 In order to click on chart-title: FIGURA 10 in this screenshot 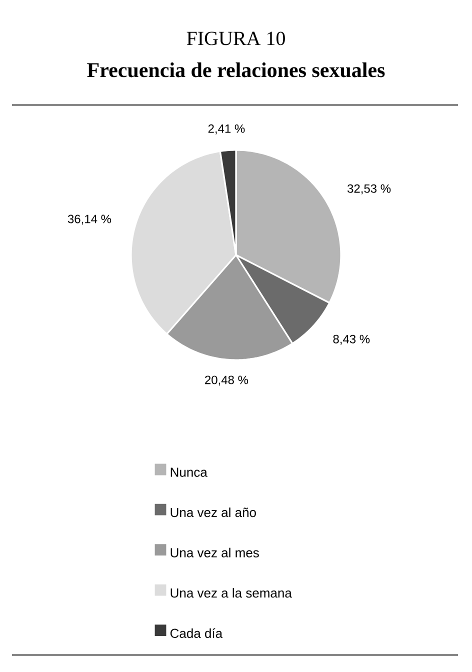, I will do `click(235, 39)`.